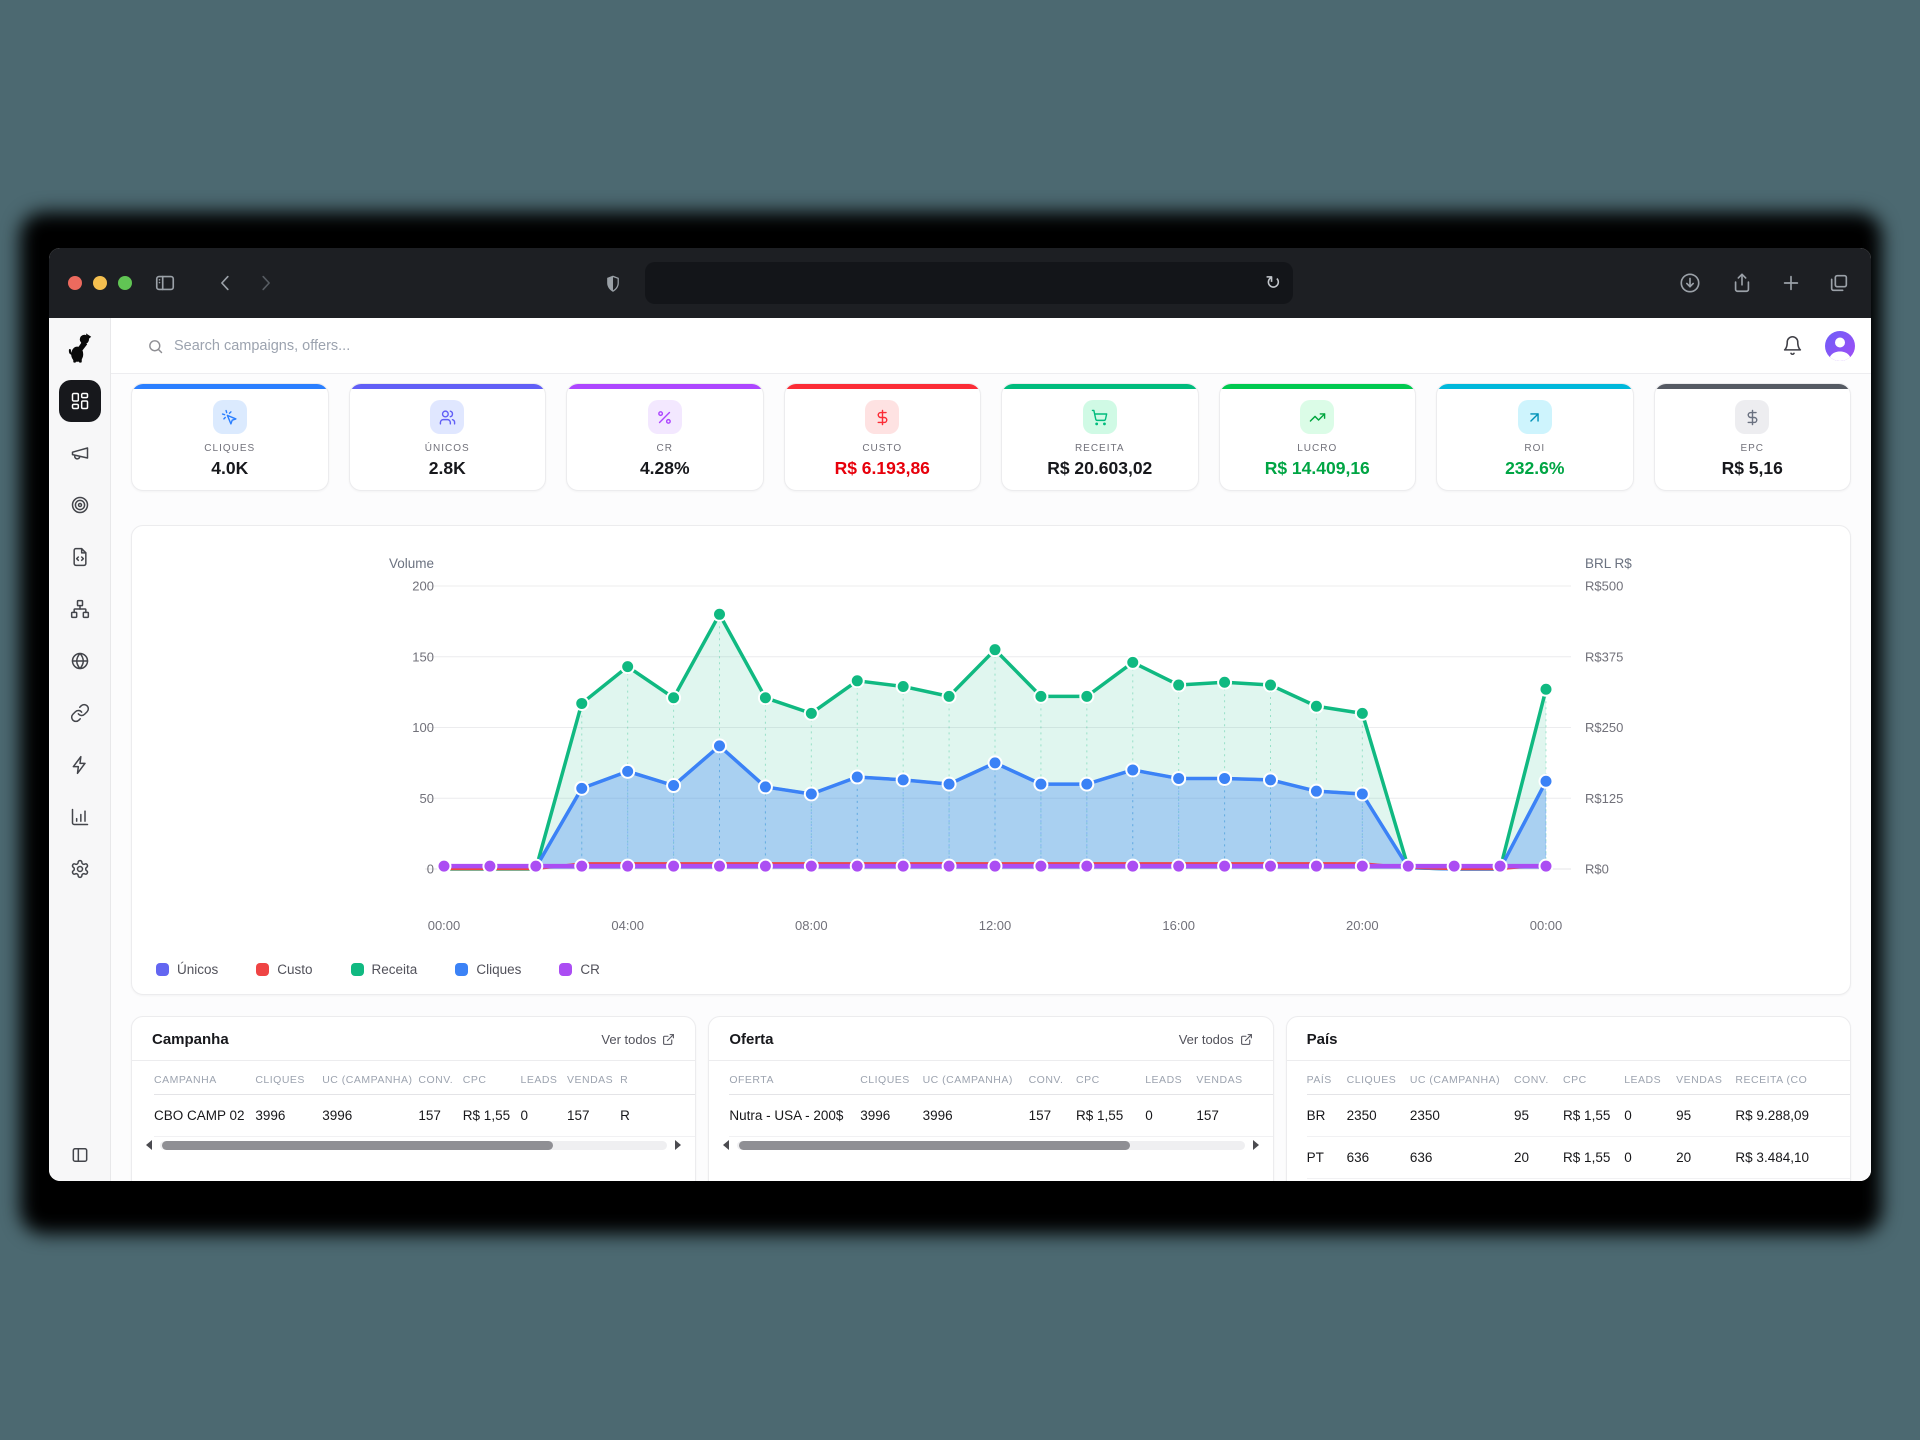 This screenshot has height=1440, width=1920. I want to click on table-cell: BR, so click(1326, 1115).